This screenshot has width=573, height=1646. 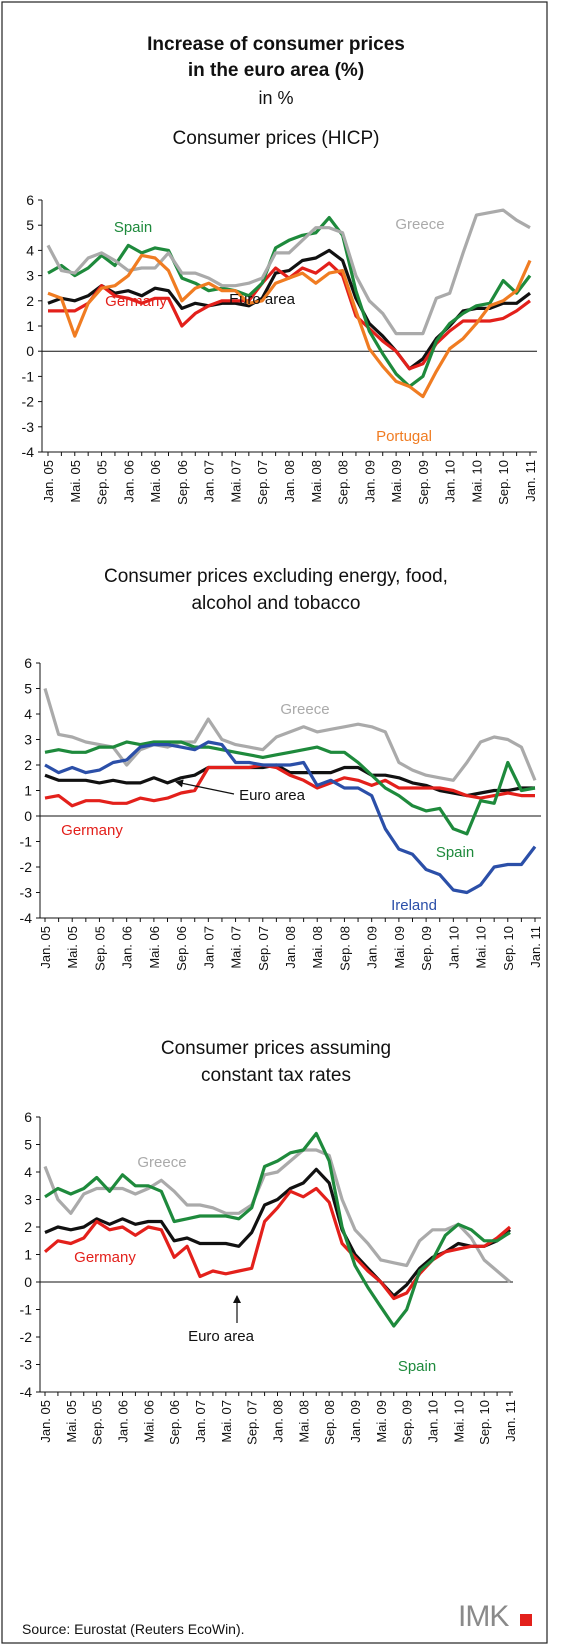 What do you see at coordinates (205, 787) in the screenshot?
I see `label-arrow` at bounding box center [205, 787].